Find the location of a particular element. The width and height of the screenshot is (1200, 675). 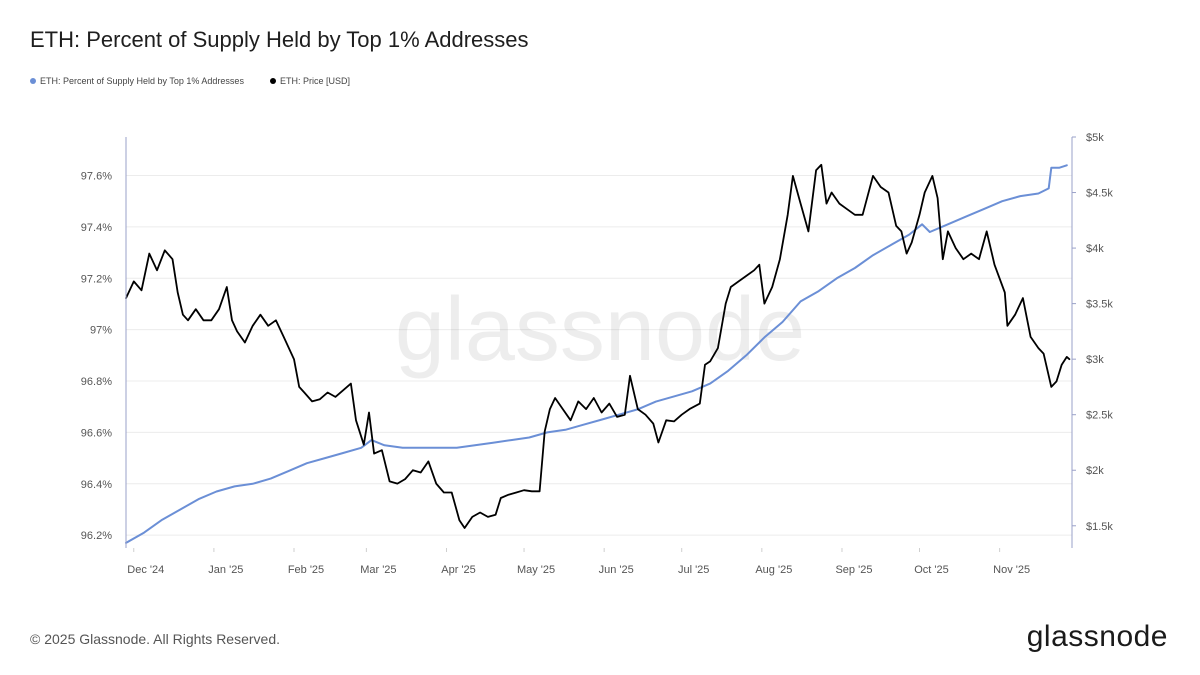

y-left-tick-label: 97.2% is located at coordinates (96, 279).